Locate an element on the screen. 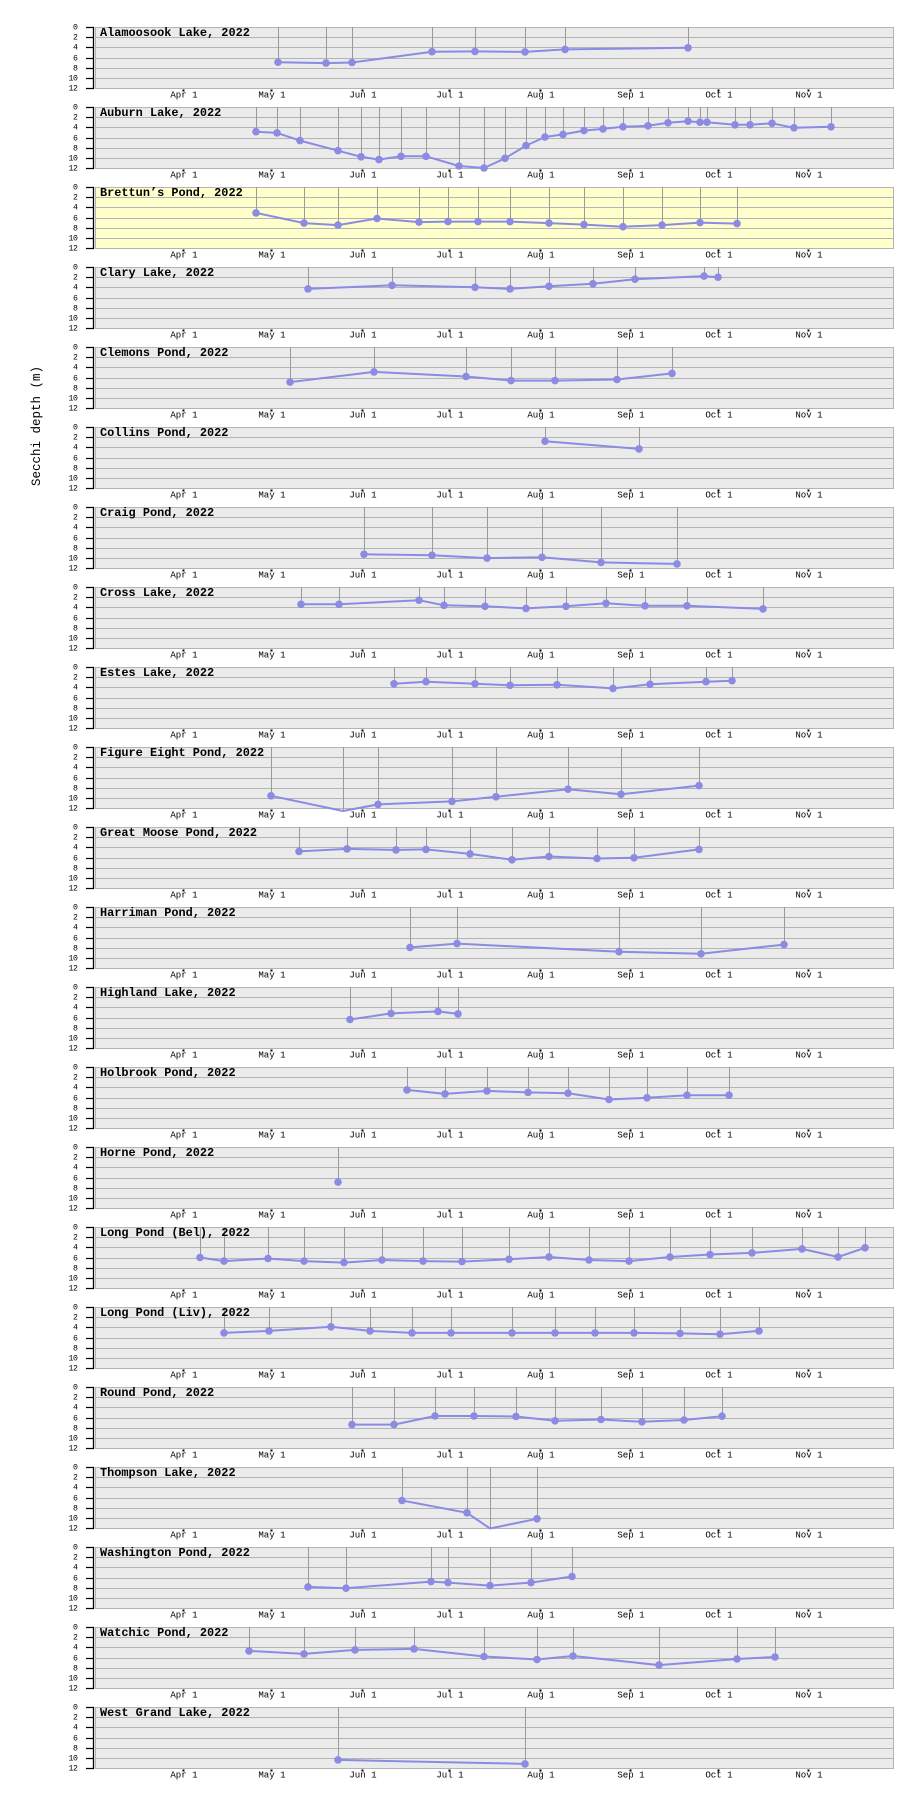  svg-text: Brettun’s Pond, 2022 is located at coordinates (171, 193).